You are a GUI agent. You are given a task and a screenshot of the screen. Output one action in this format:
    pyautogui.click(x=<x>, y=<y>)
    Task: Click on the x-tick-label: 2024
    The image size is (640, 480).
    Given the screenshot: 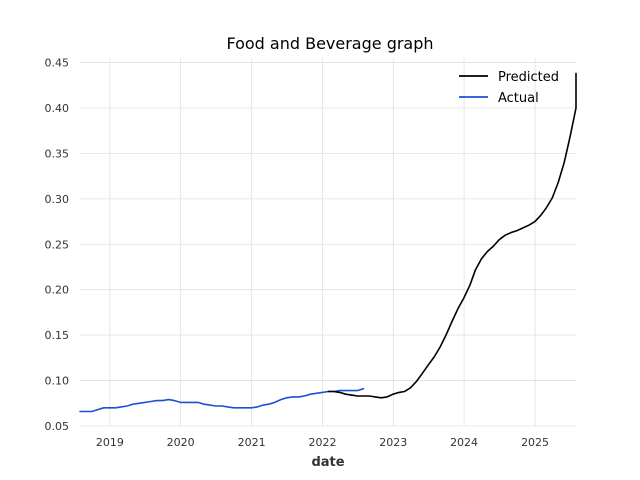 What is the action you would take?
    pyautogui.click(x=464, y=442)
    